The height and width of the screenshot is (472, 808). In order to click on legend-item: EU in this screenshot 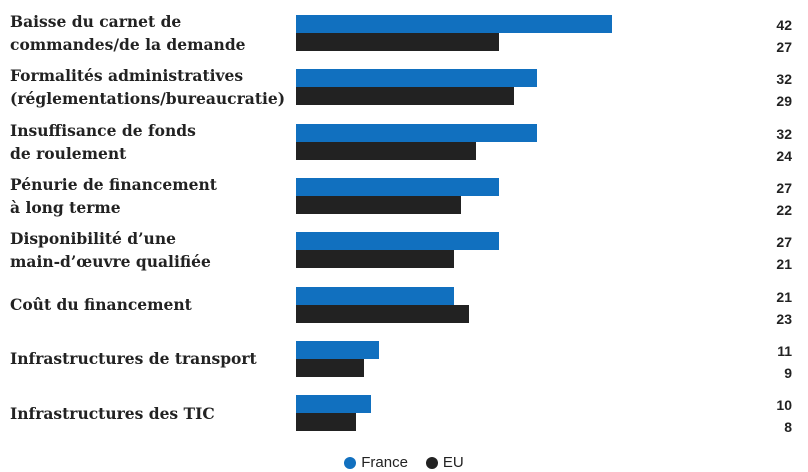, I will do `click(444, 462)`.